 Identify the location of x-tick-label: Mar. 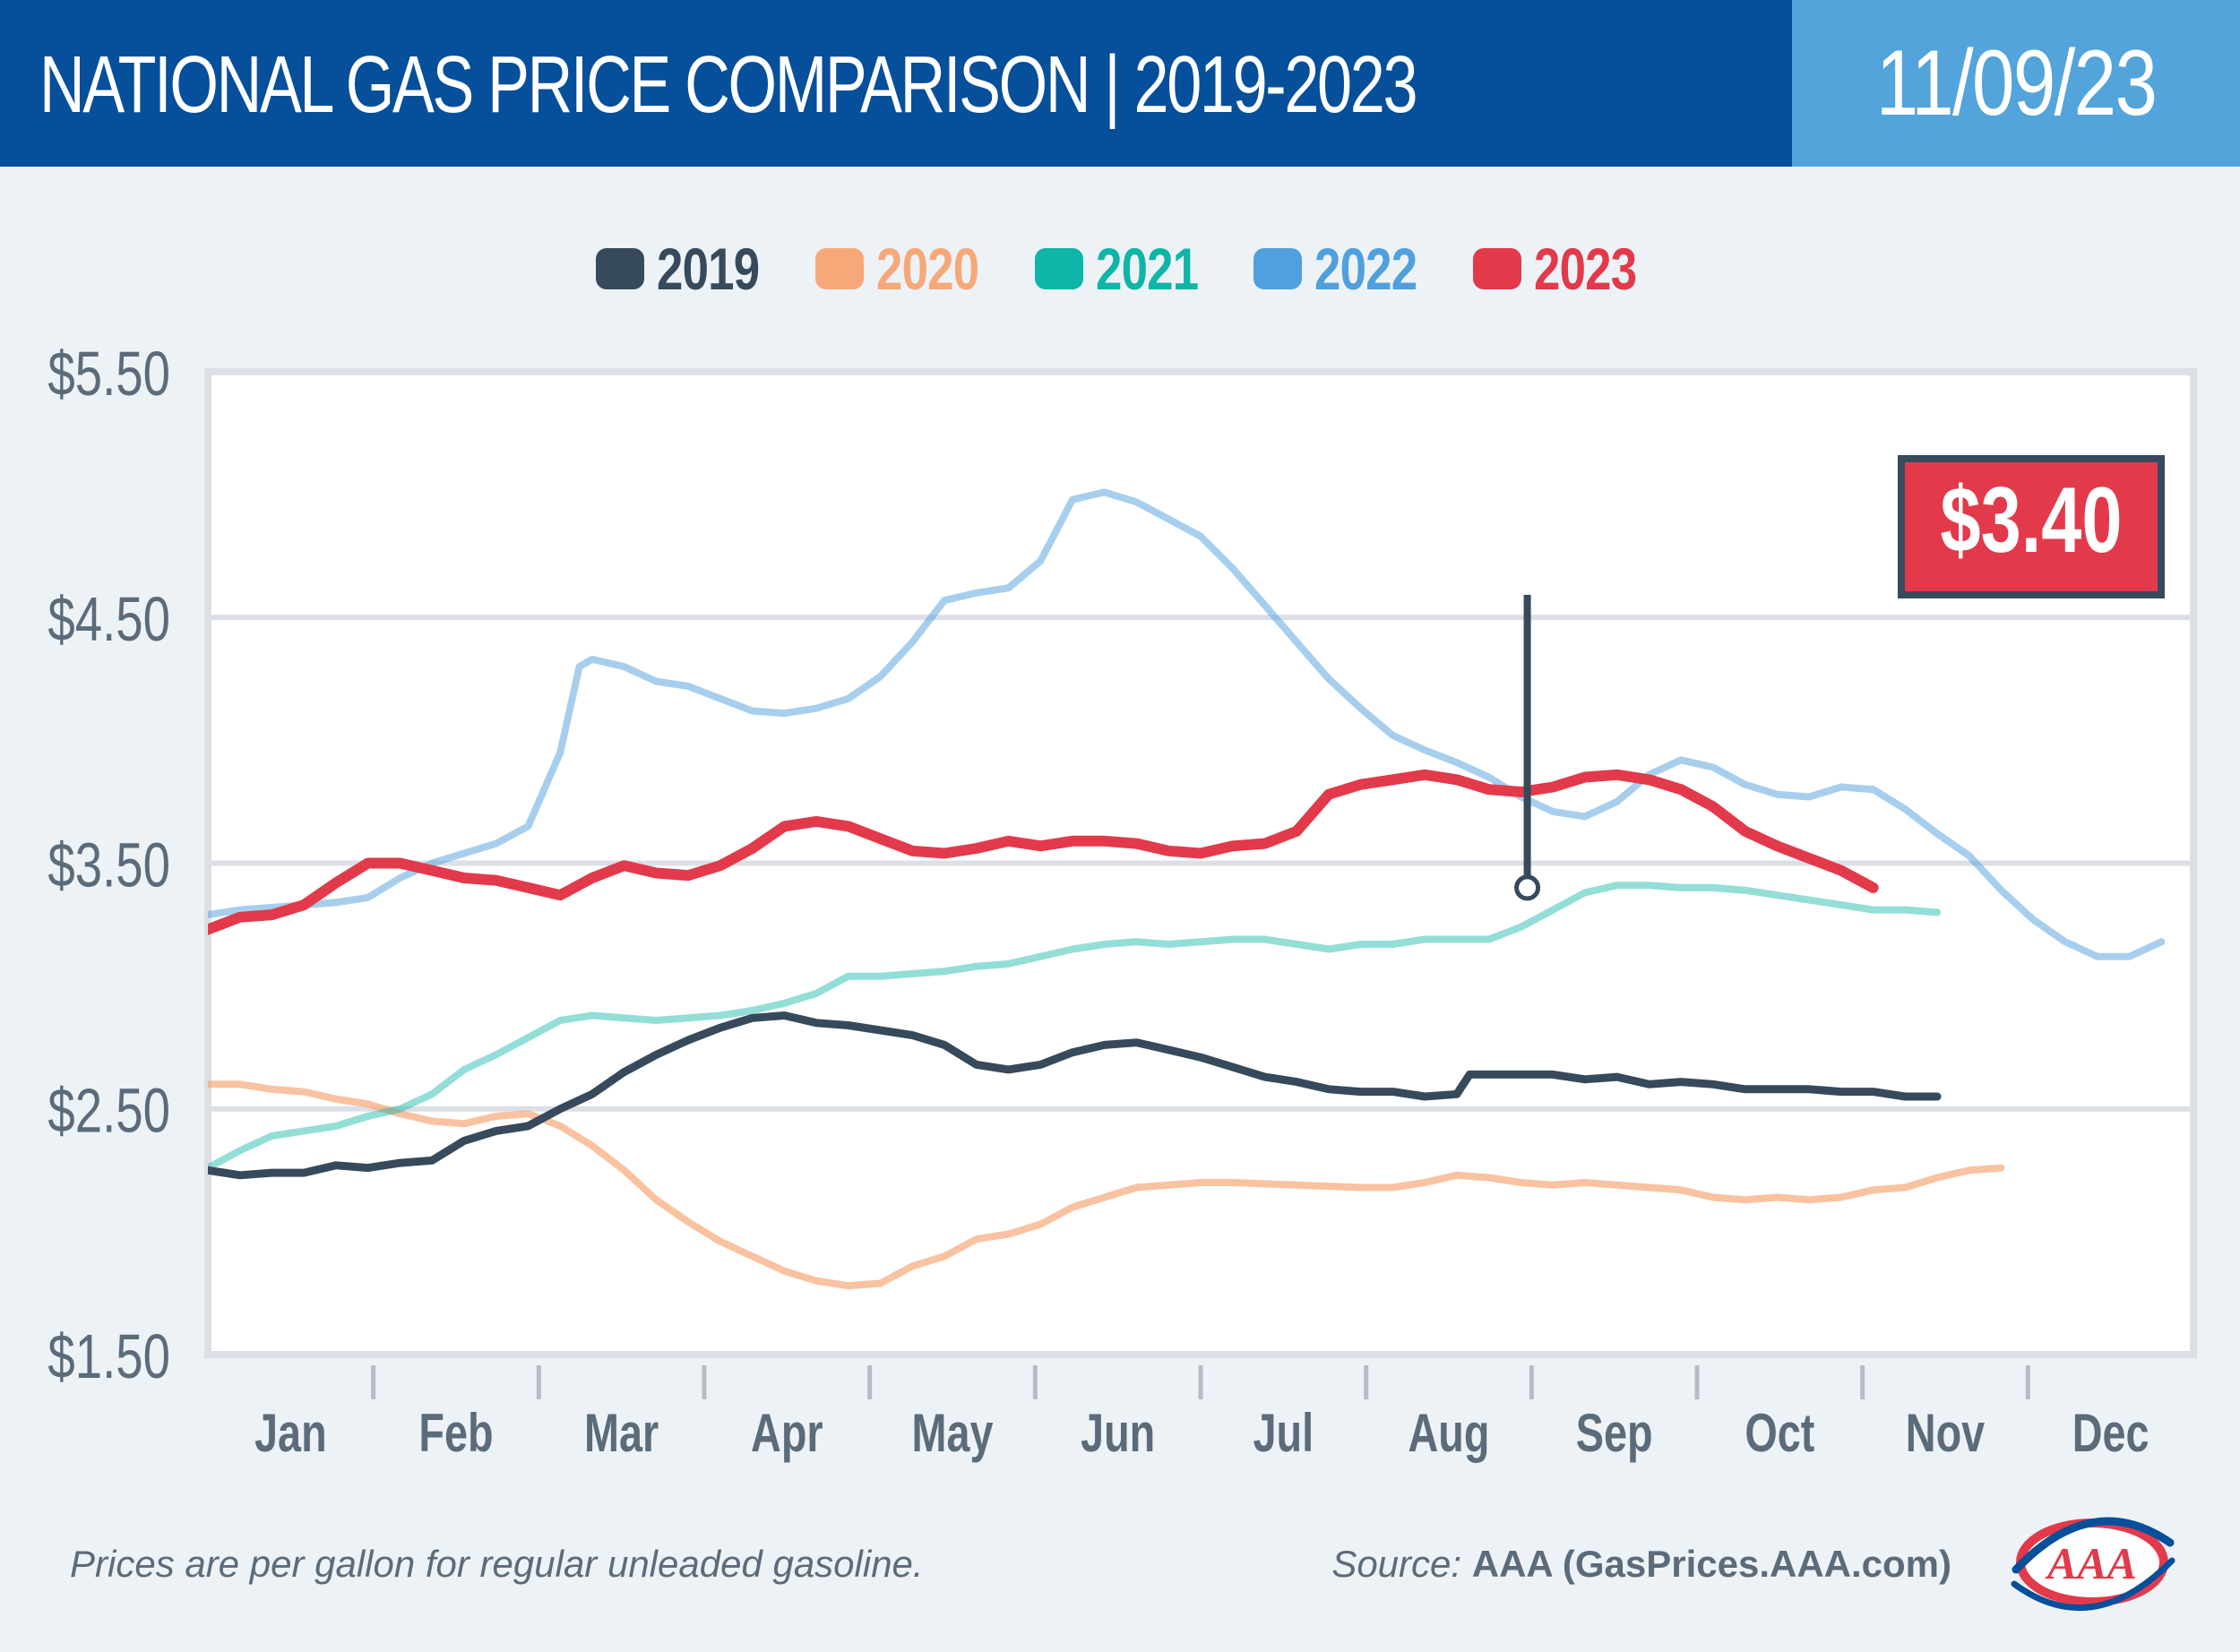
(621, 1433).